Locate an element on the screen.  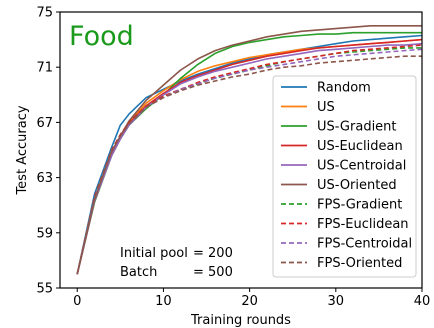
legend-label-fps-oriented: FPS-Oriented is located at coordinates (359, 263).